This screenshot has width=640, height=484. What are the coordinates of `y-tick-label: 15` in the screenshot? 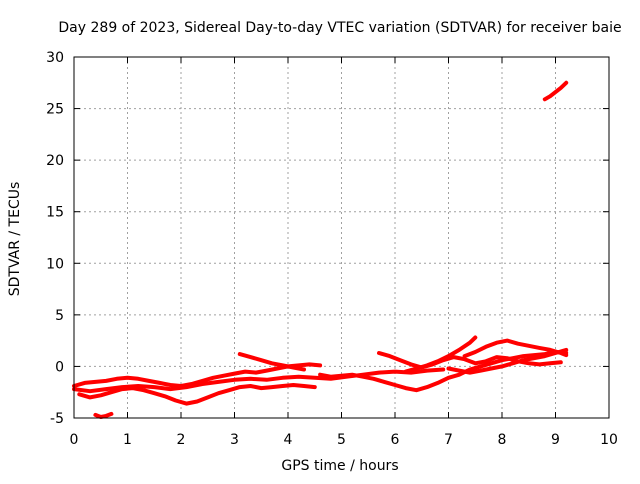 It's located at (55, 213).